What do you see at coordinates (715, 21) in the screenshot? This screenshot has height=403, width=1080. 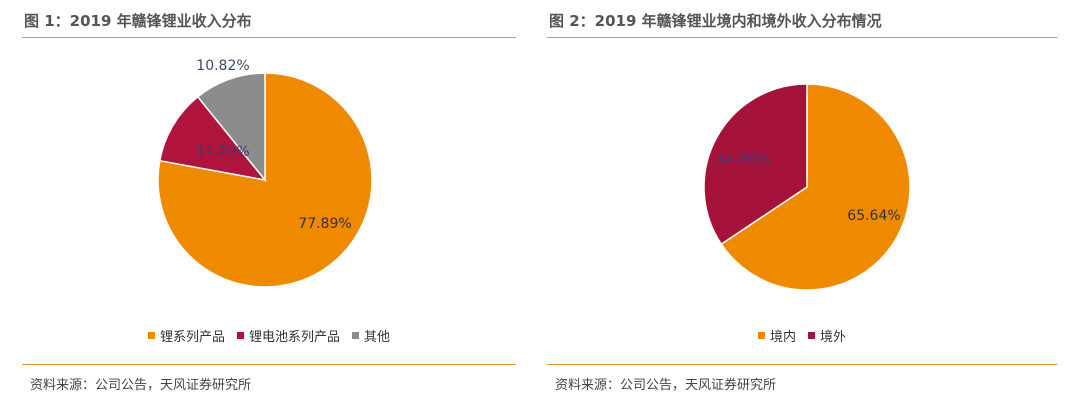 I see `chart-title: 图 2：2019 年赣锋锂业境内和境外收入分布情况` at bounding box center [715, 21].